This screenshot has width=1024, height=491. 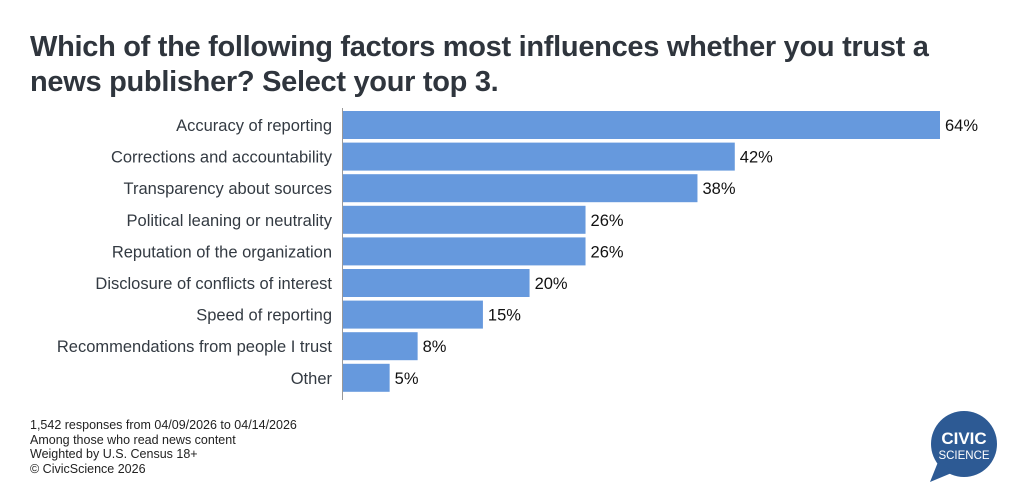 I want to click on category-label: Political leaning or neutrality, so click(x=230, y=221).